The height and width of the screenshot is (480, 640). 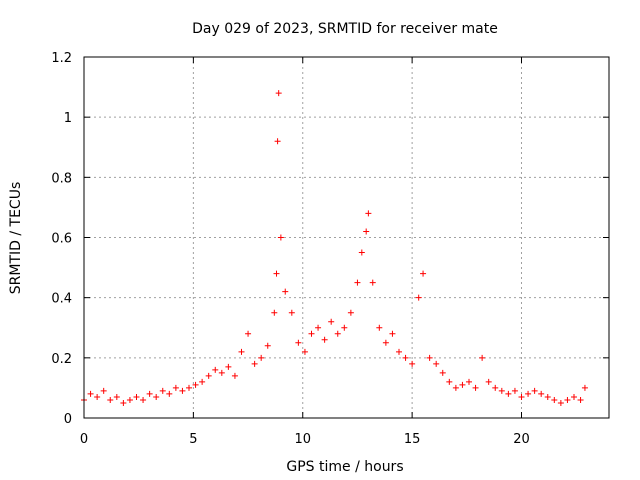 I want to click on y-axis-label: SRMTID / TECUs, so click(x=16, y=238).